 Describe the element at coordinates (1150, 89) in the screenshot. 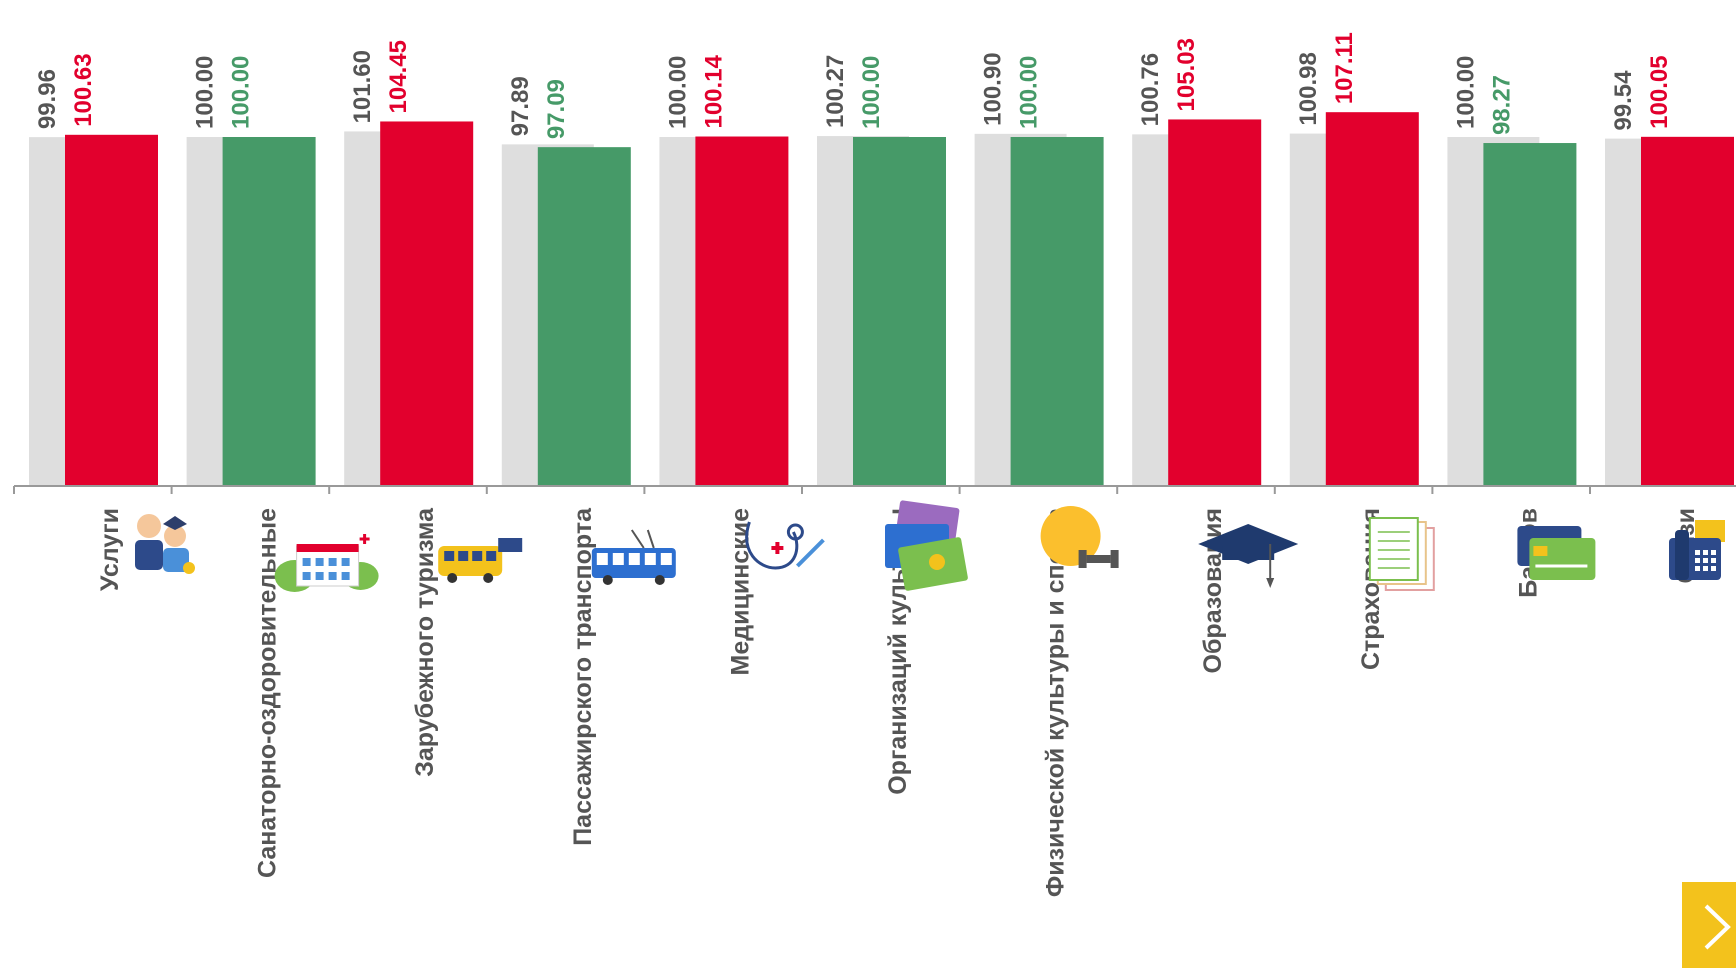

I see `value-label-previous: 100.76` at that location.